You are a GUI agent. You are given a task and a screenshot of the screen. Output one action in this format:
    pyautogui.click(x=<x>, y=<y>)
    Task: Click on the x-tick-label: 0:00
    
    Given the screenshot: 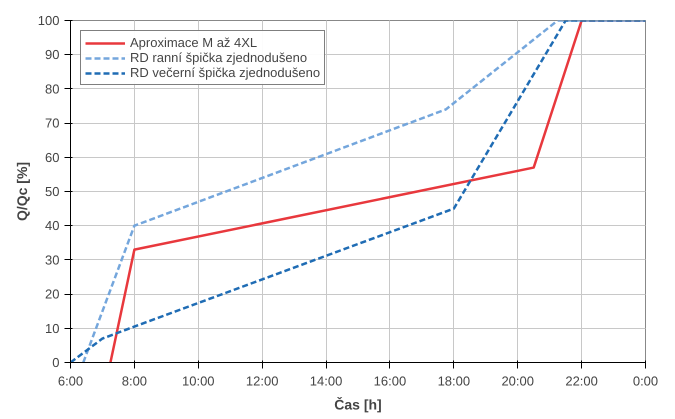 What is the action you would take?
    pyautogui.click(x=645, y=381)
    